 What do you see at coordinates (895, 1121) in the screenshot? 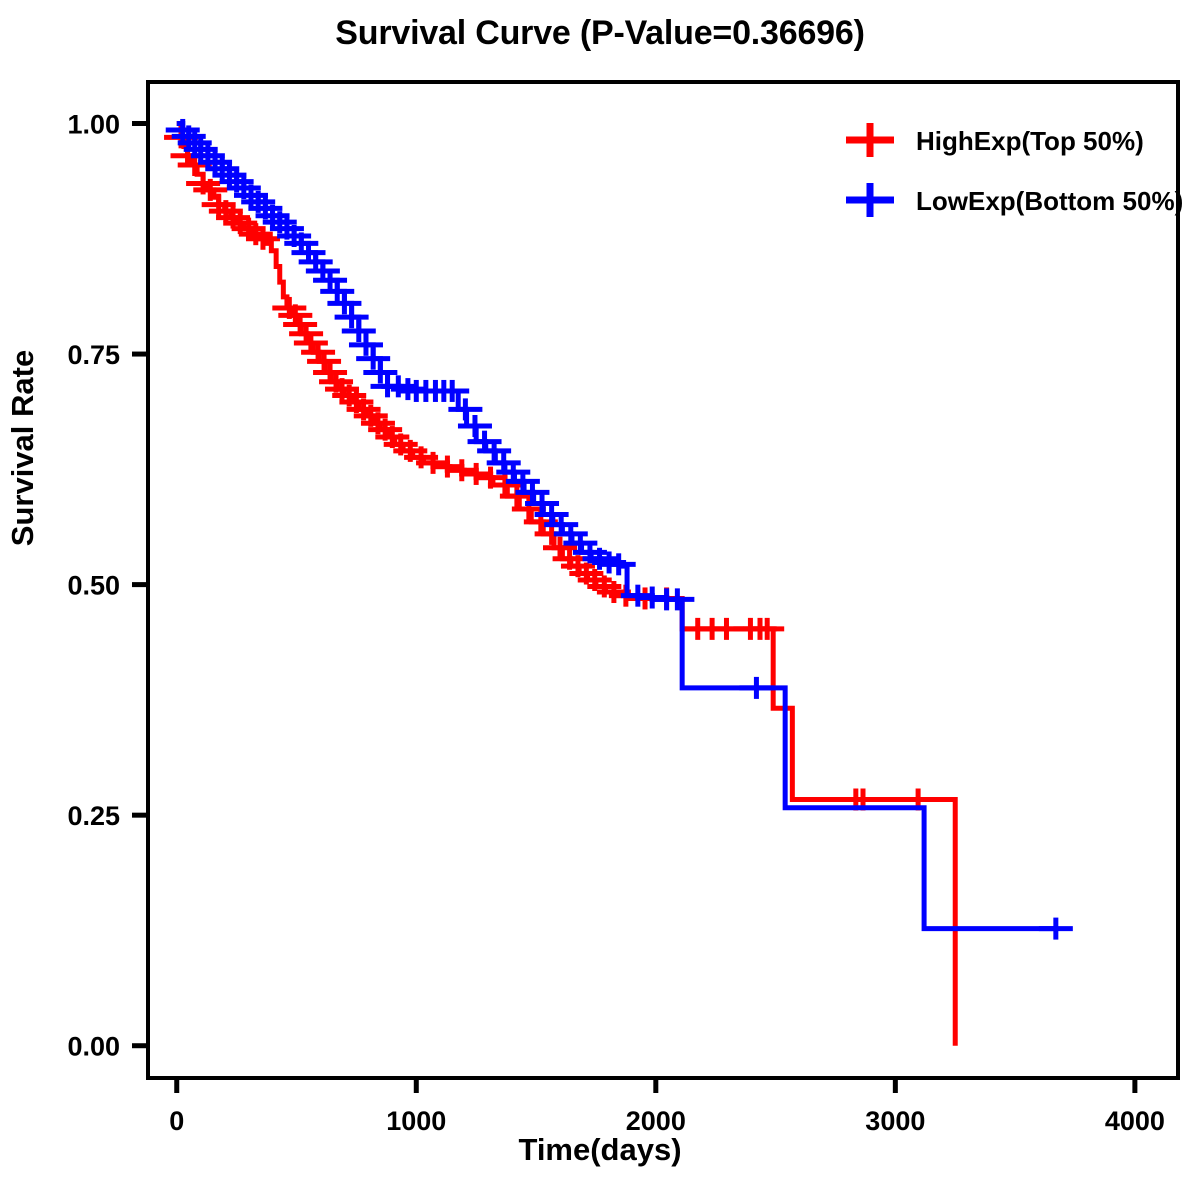
I see `x-axis-tick-label: 3000` at bounding box center [895, 1121].